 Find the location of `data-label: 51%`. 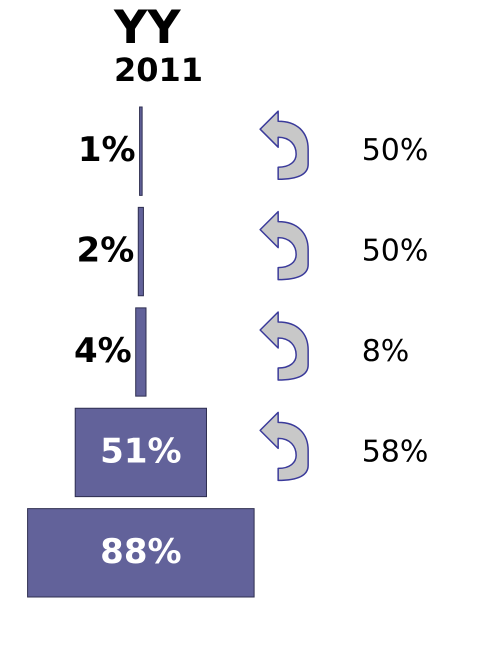

data-label: 51% is located at coordinates (141, 451).